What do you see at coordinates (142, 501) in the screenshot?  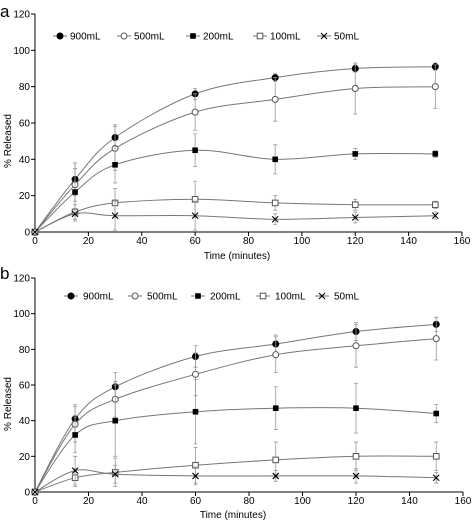 I see `panel-b-x-tick-label: 40` at bounding box center [142, 501].